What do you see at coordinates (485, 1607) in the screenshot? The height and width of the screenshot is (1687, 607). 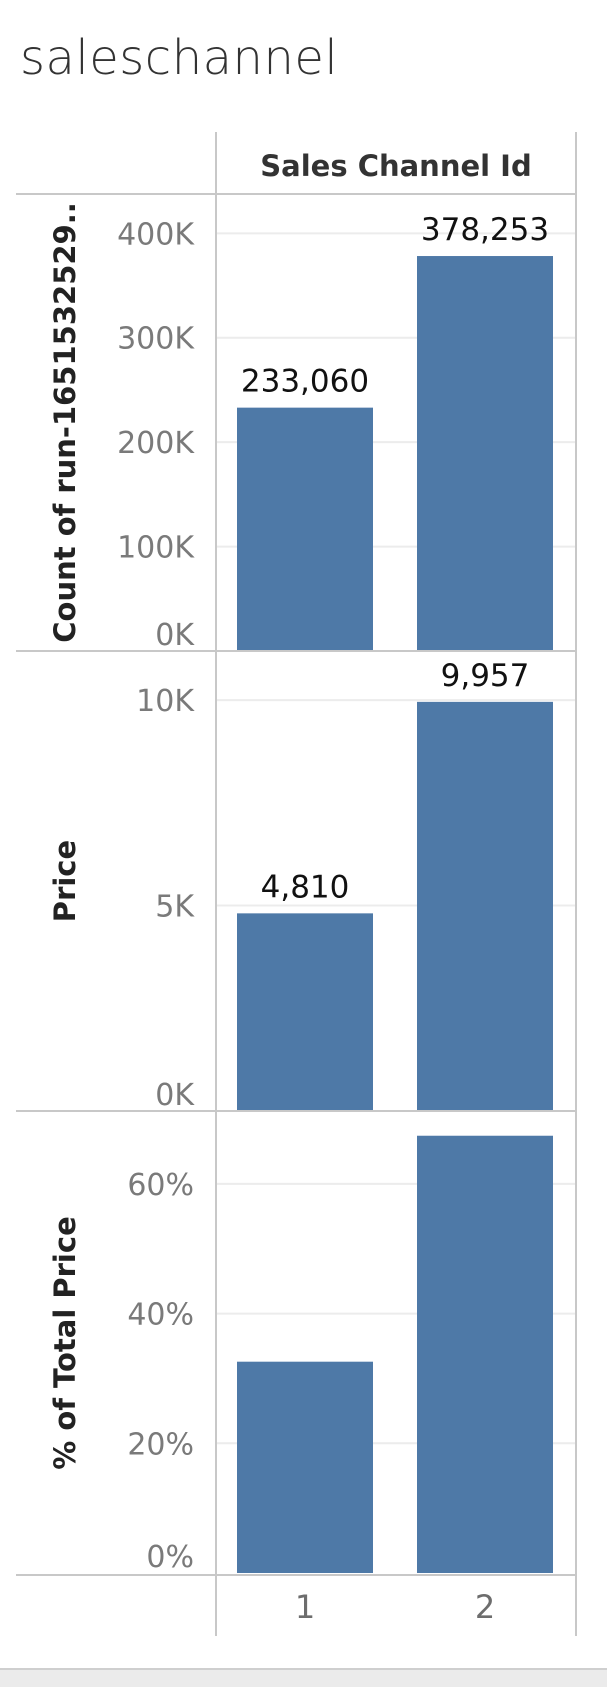 I see `x-category-label: 2` at bounding box center [485, 1607].